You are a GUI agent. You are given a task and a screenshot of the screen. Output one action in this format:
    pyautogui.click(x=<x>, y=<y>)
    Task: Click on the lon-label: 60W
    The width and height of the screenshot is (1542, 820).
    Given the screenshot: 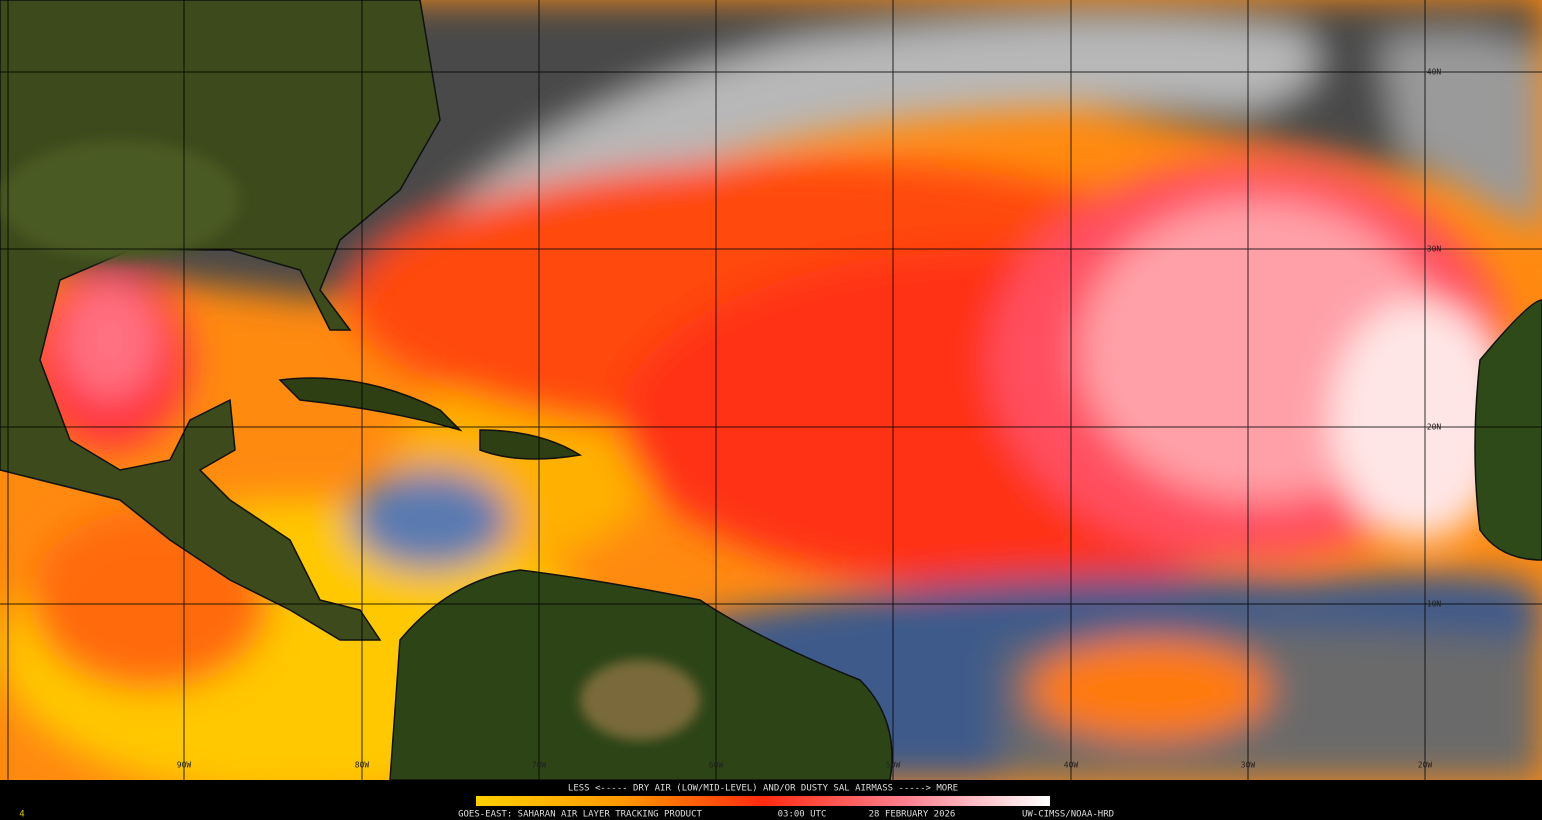 What is the action you would take?
    pyautogui.click(x=716, y=765)
    